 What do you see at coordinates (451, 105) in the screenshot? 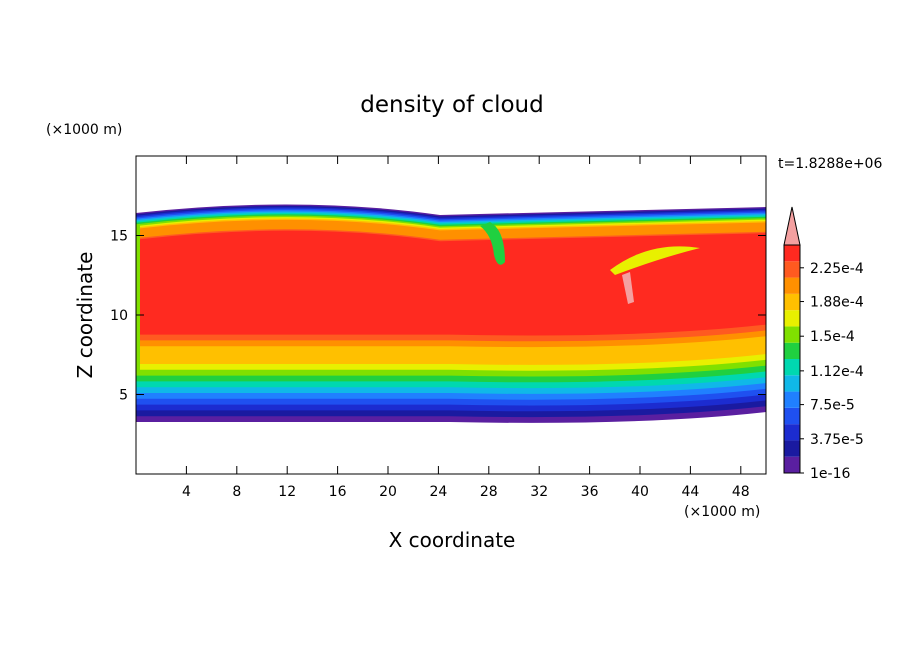
I see `chart-title: density of cloud` at bounding box center [451, 105].